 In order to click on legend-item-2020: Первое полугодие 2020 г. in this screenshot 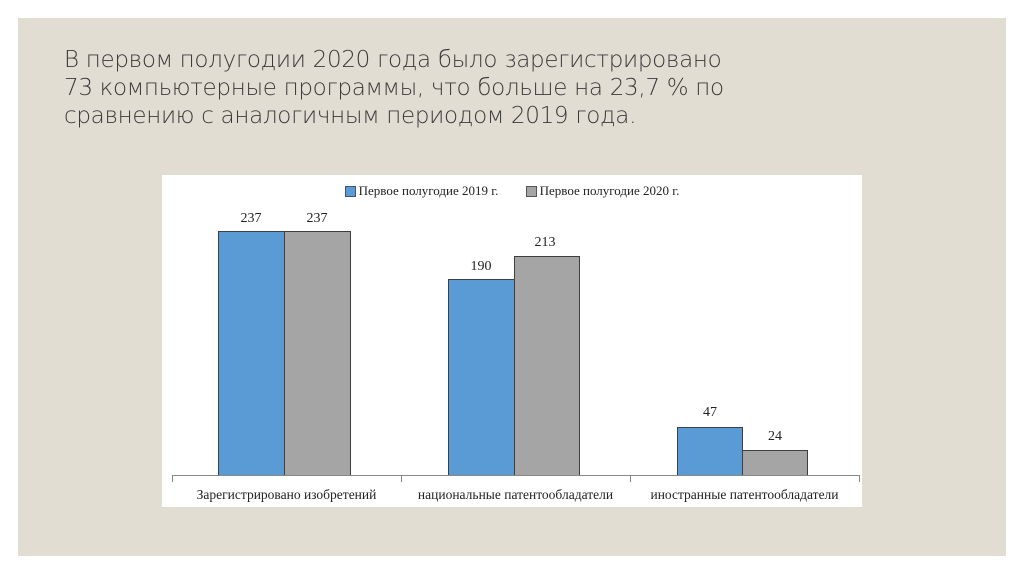, I will do `click(602, 191)`.